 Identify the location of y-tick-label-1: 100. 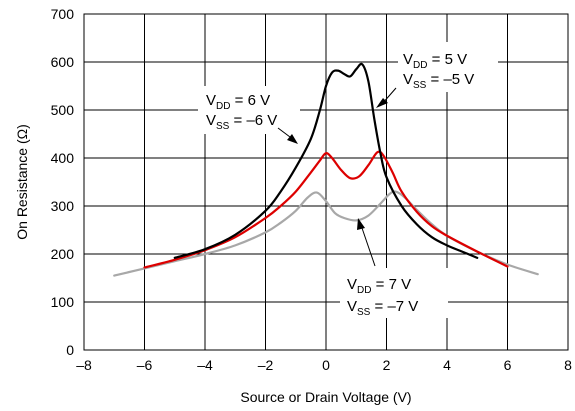
(63, 302).